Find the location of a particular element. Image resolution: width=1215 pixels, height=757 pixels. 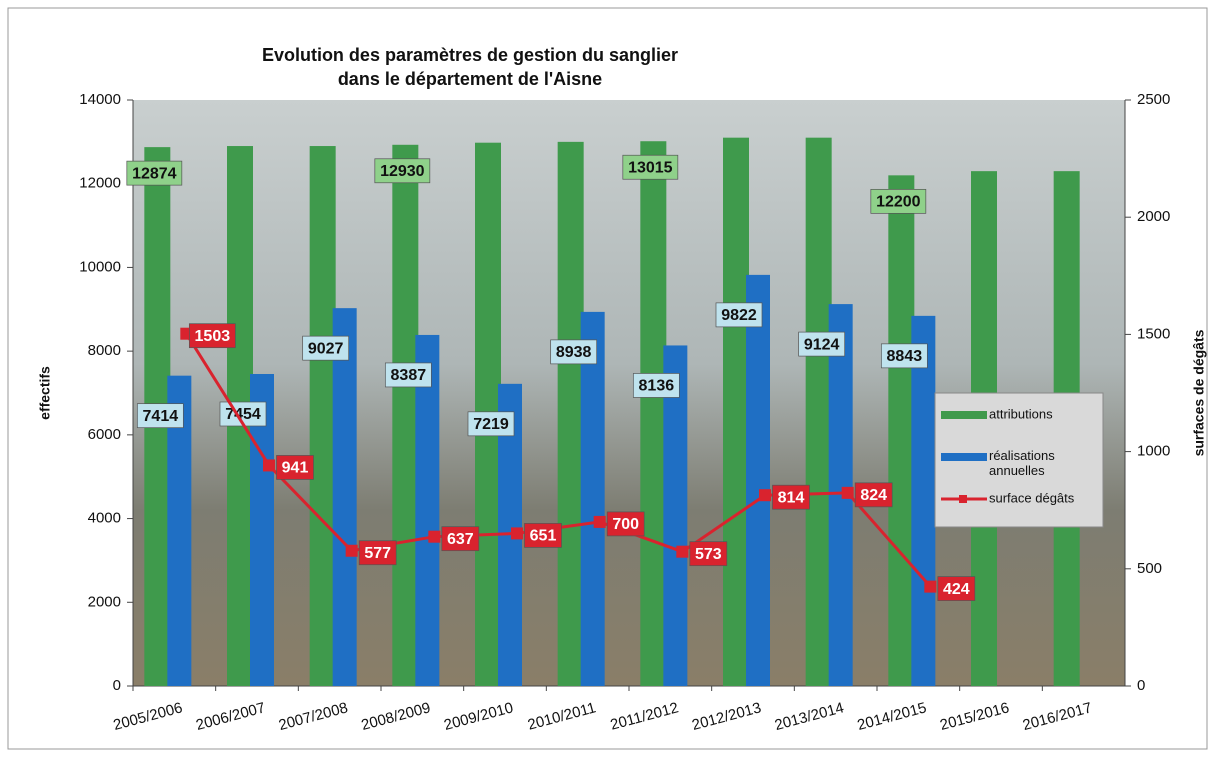

y-axis-label: effectifs is located at coordinates (45, 393).